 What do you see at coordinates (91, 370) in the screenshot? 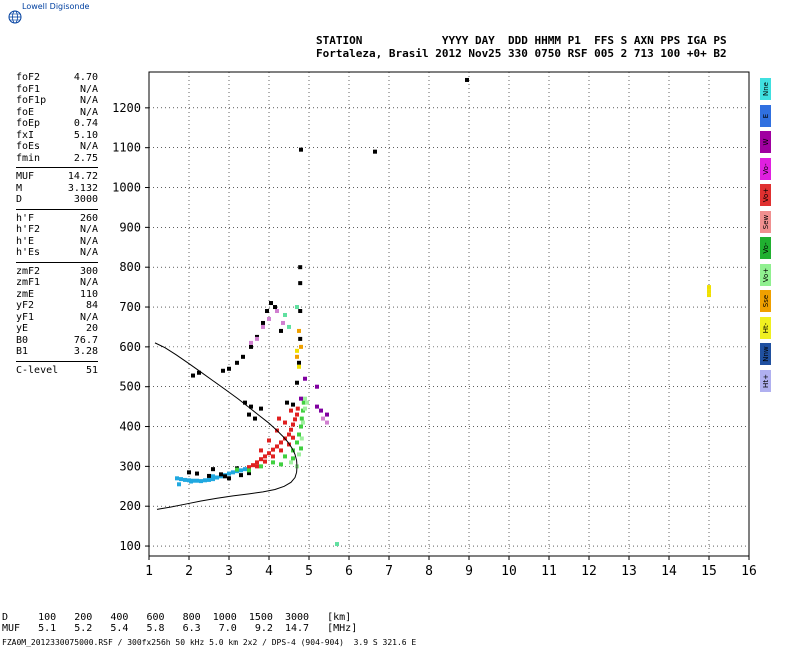
I see `param-value: 51` at bounding box center [91, 370].